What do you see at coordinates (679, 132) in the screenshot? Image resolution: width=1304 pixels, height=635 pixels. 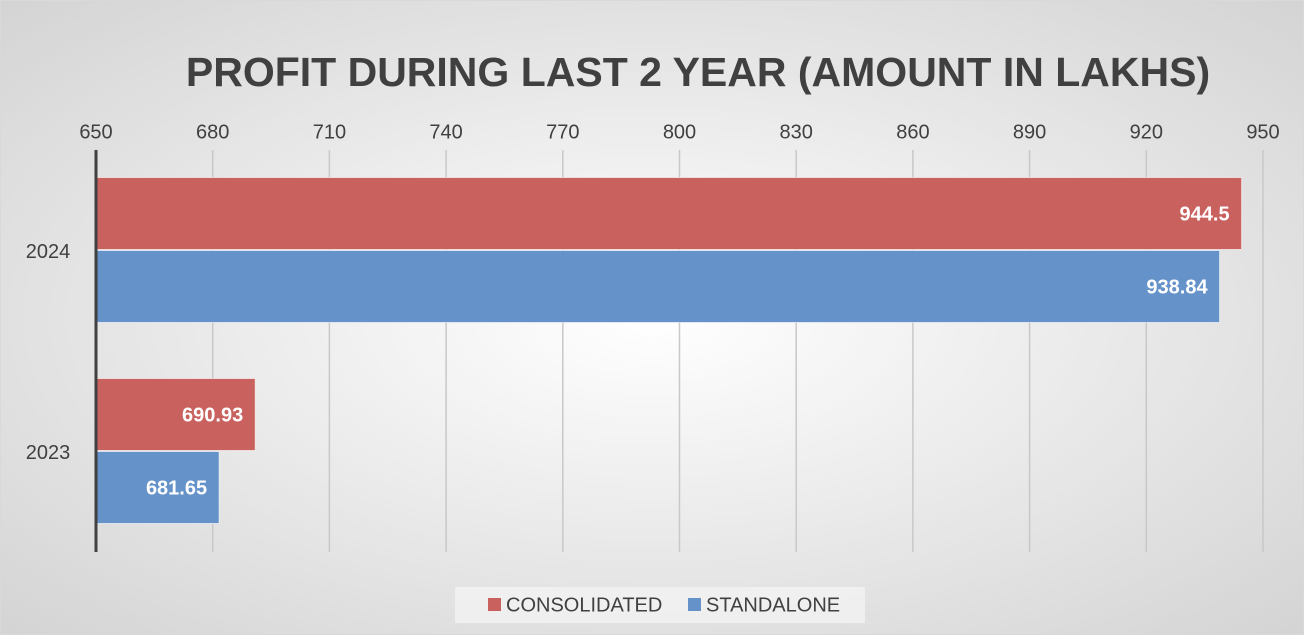 I see `x-tick-label: 800` at bounding box center [679, 132].